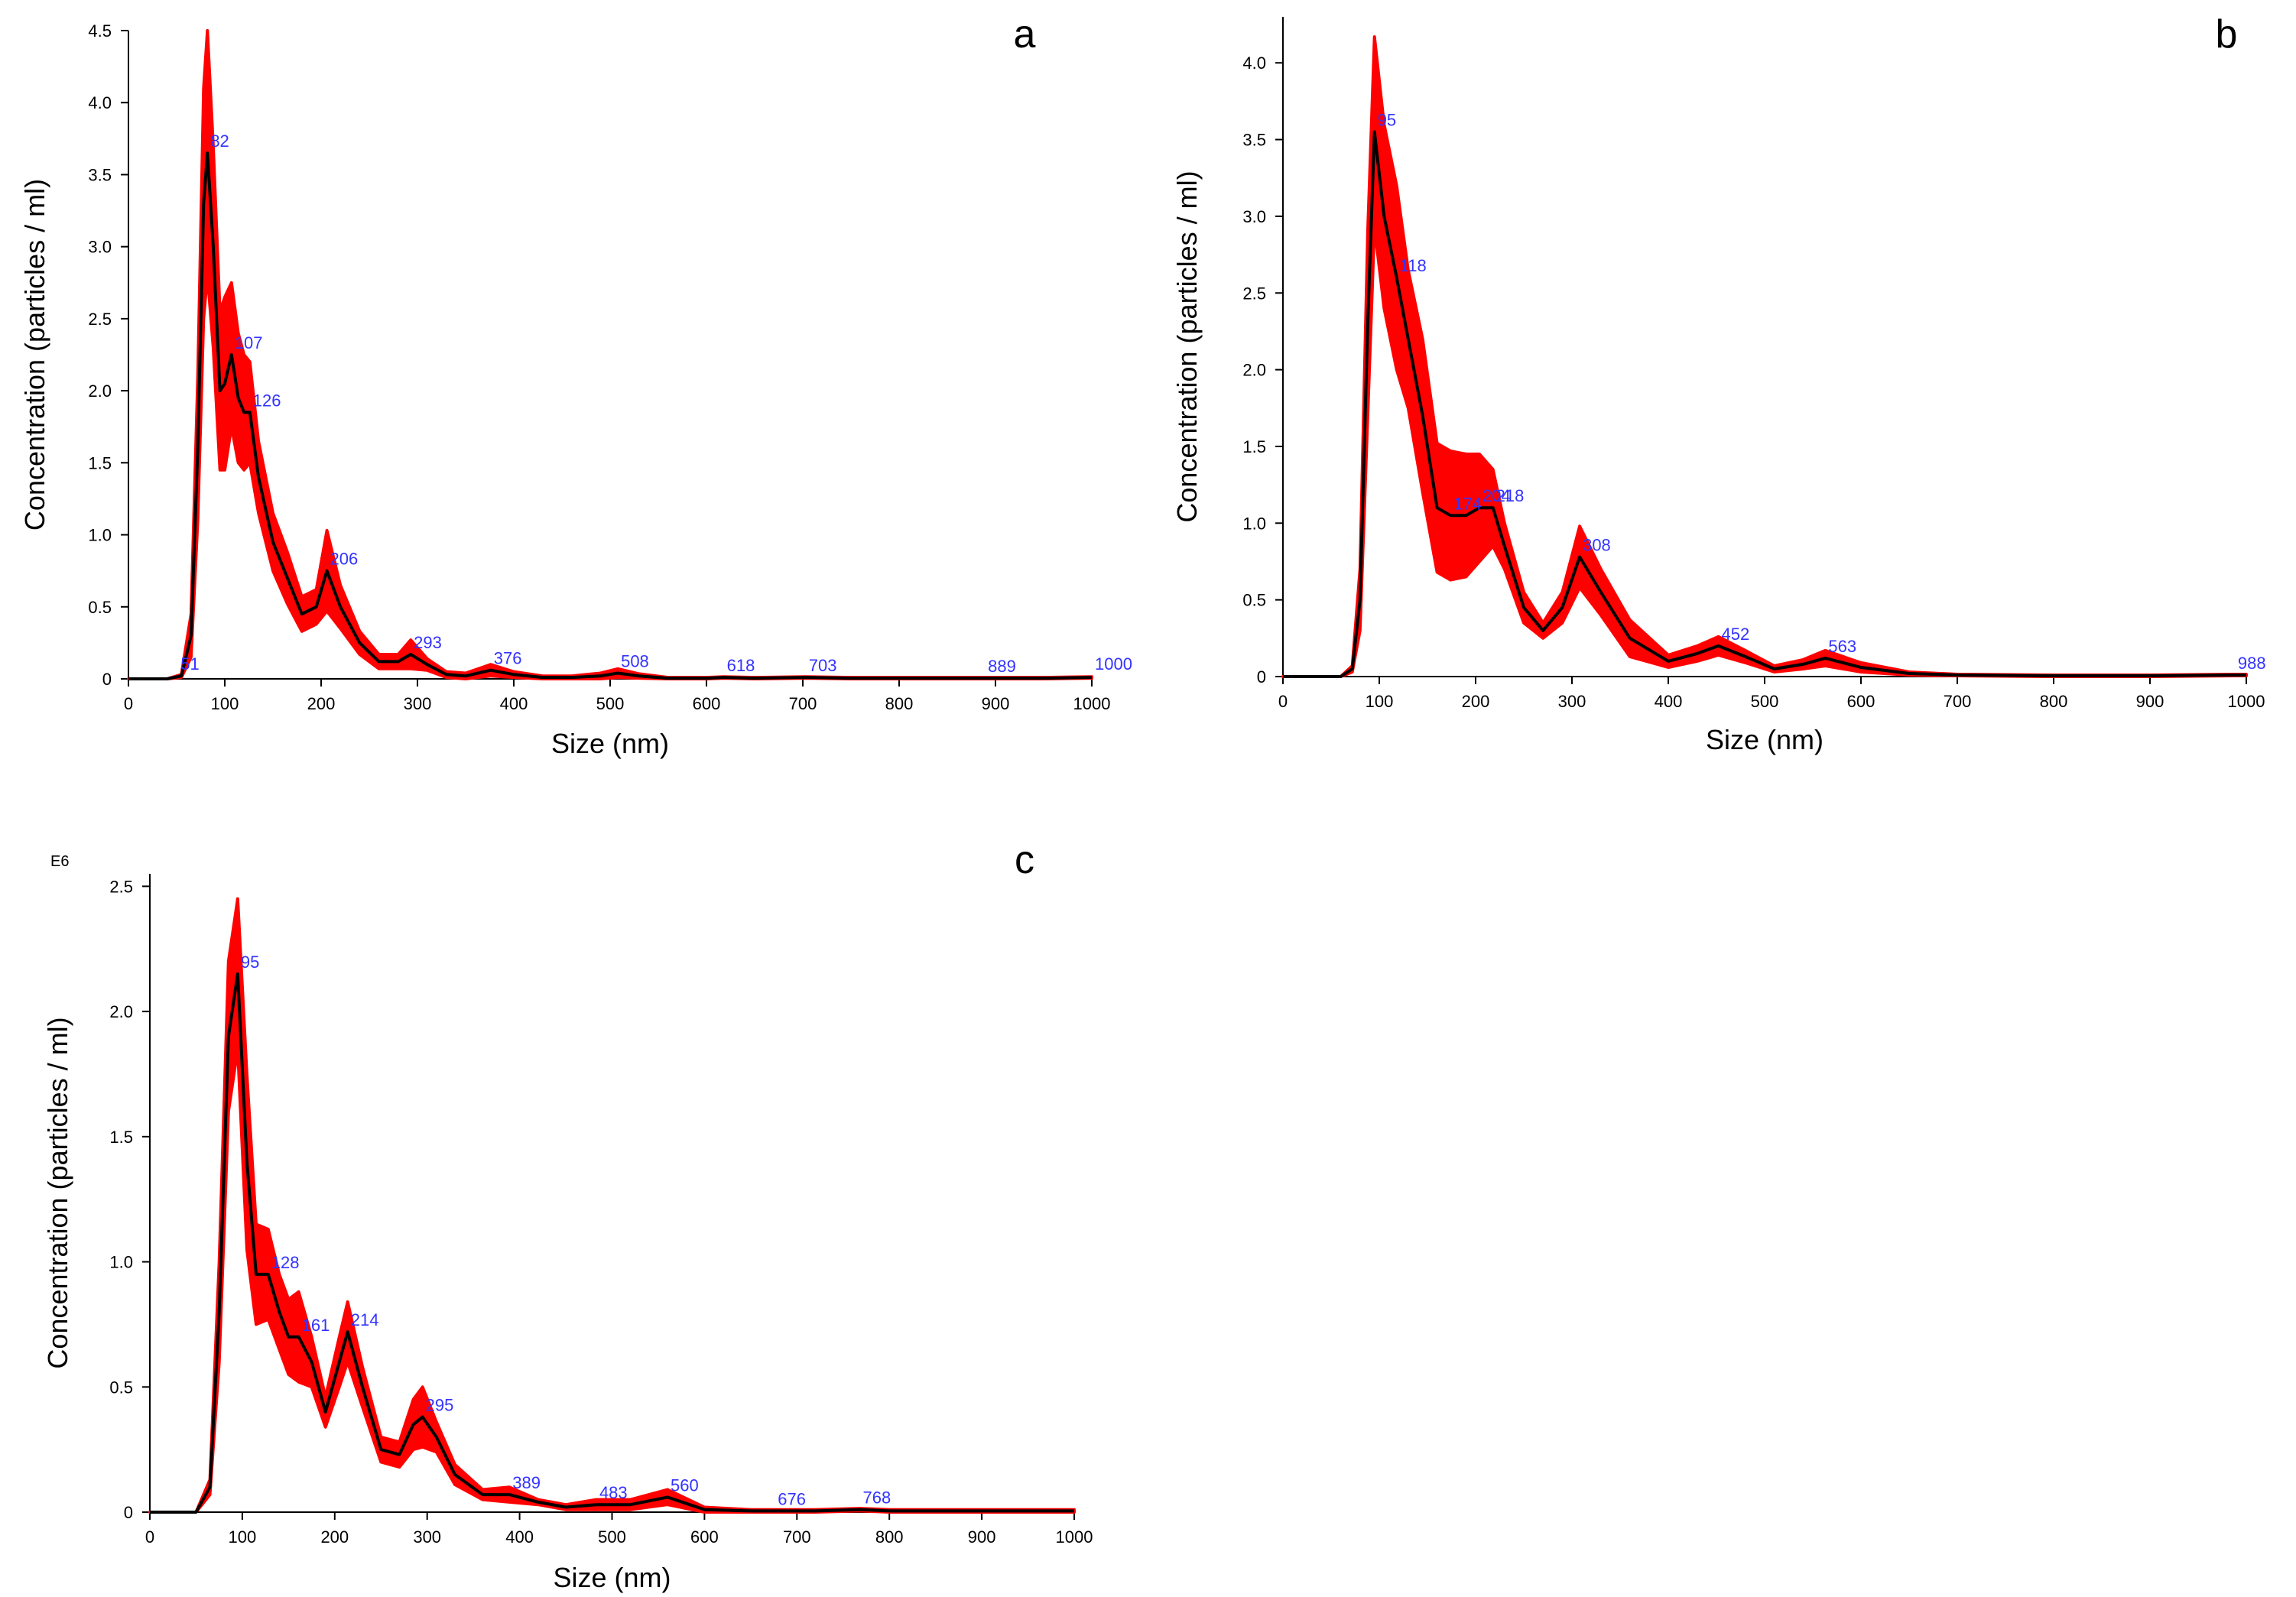 The height and width of the screenshot is (1597, 2296). Describe the element at coordinates (1510, 495) in the screenshot. I see `peak-label: 218` at that location.